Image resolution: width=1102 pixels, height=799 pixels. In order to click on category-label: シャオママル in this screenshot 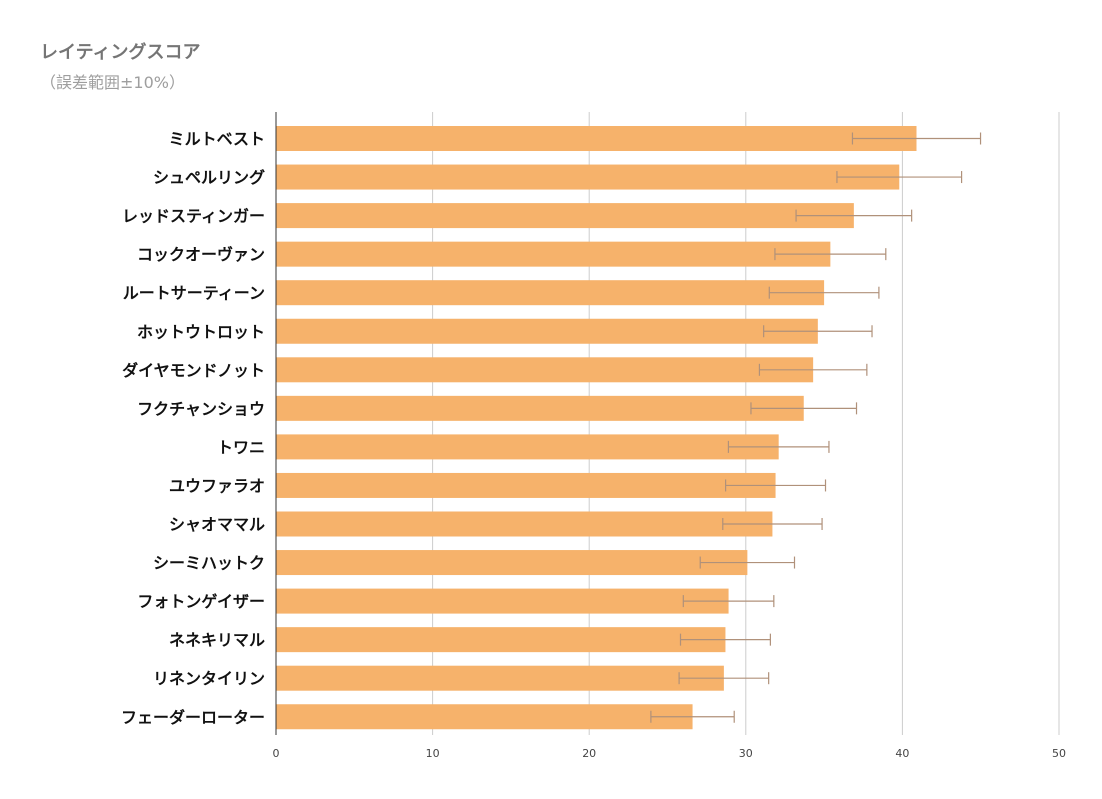, I will do `click(217, 524)`.